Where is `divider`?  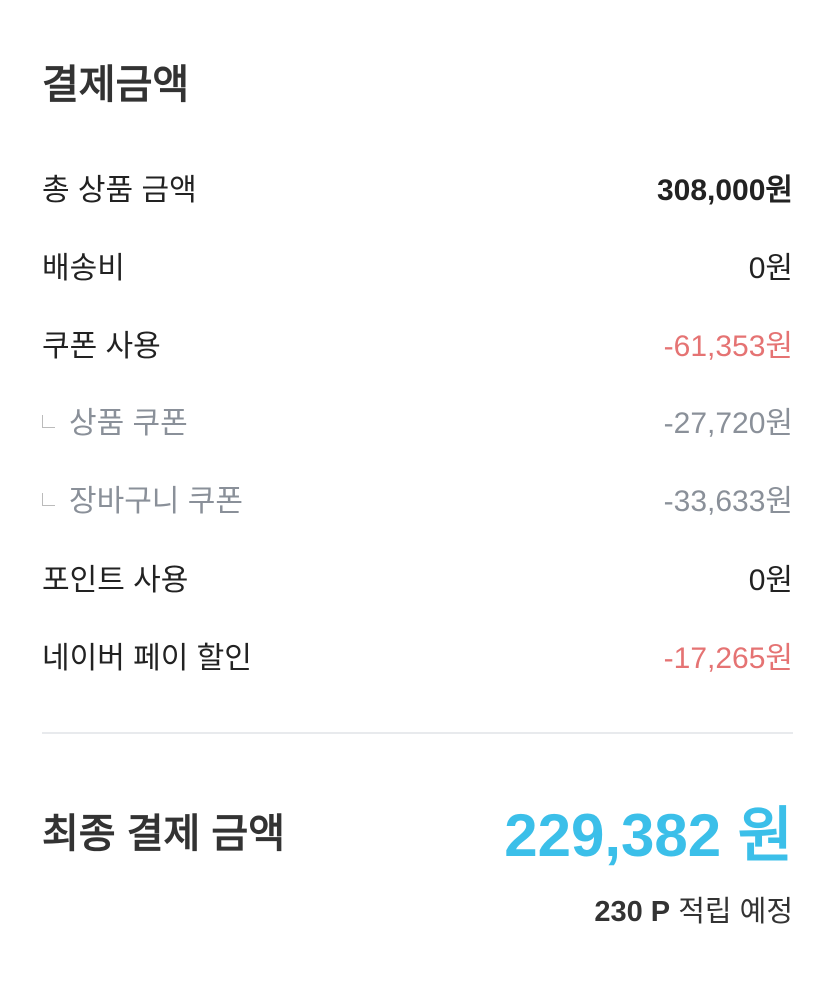
divider is located at coordinates (417, 733).